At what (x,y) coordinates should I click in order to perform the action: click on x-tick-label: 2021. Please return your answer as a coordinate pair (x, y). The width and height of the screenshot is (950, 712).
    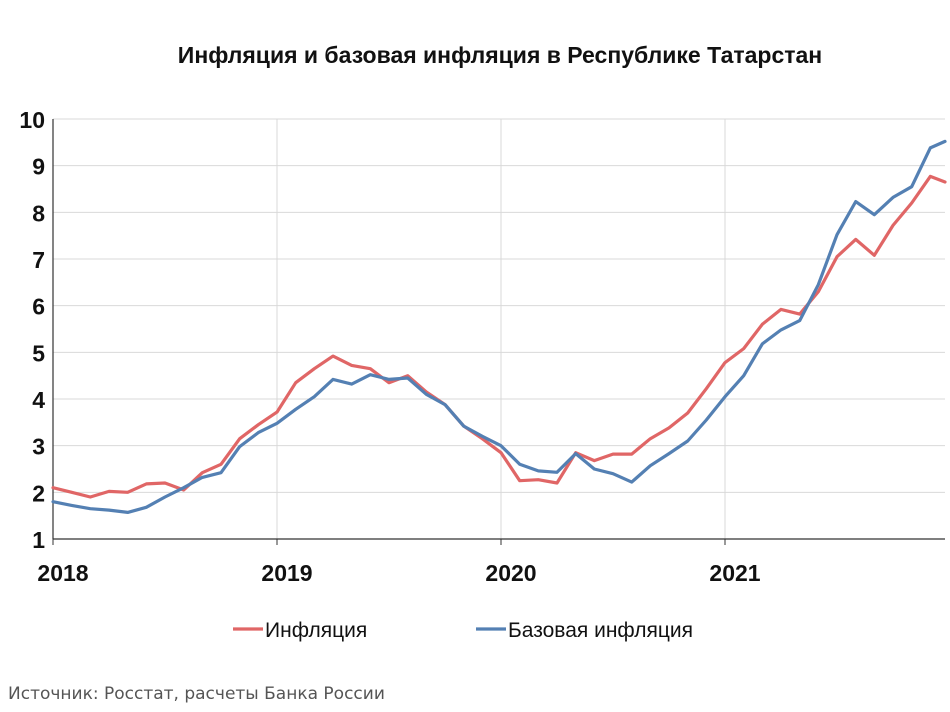
    Looking at the image, I should click on (734, 573).